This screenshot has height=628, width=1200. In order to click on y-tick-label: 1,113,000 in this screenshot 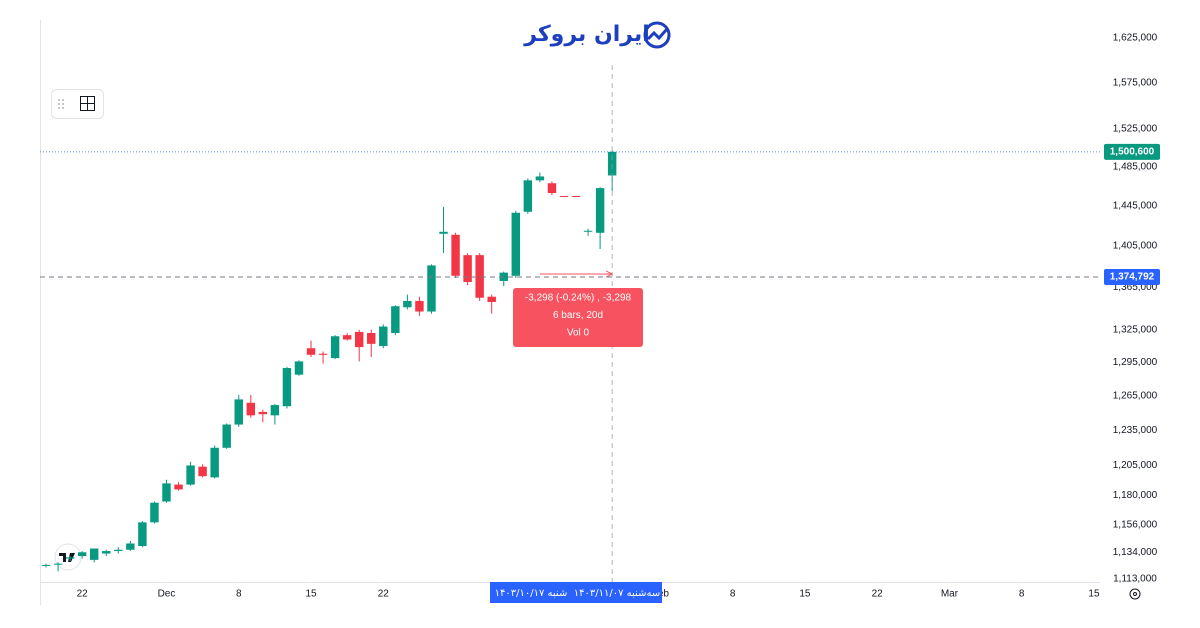, I will do `click(1135, 579)`.